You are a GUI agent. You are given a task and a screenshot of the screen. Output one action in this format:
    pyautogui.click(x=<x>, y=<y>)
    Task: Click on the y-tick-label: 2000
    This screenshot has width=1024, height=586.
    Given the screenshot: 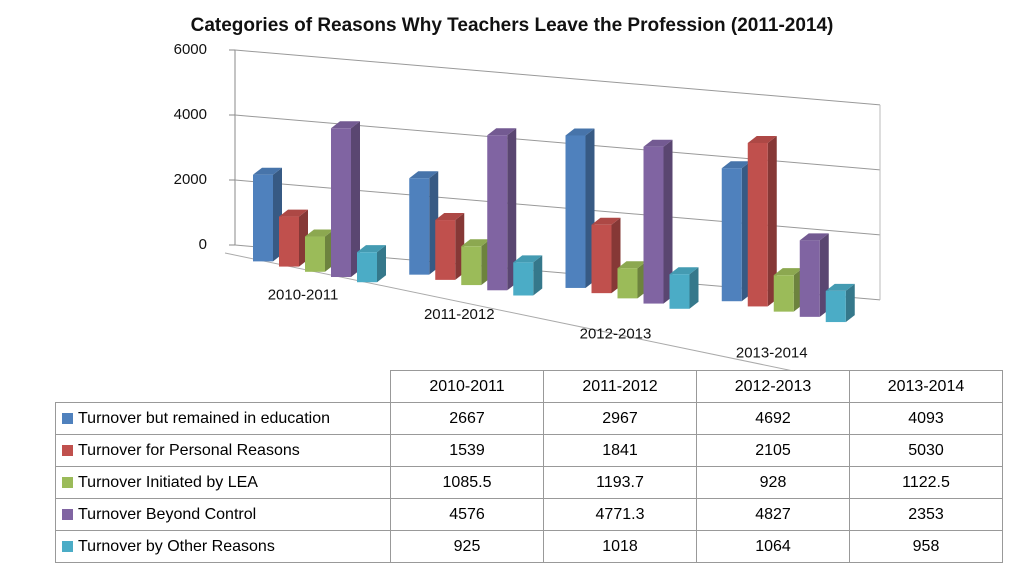 What is the action you would take?
    pyautogui.click(x=190, y=179)
    